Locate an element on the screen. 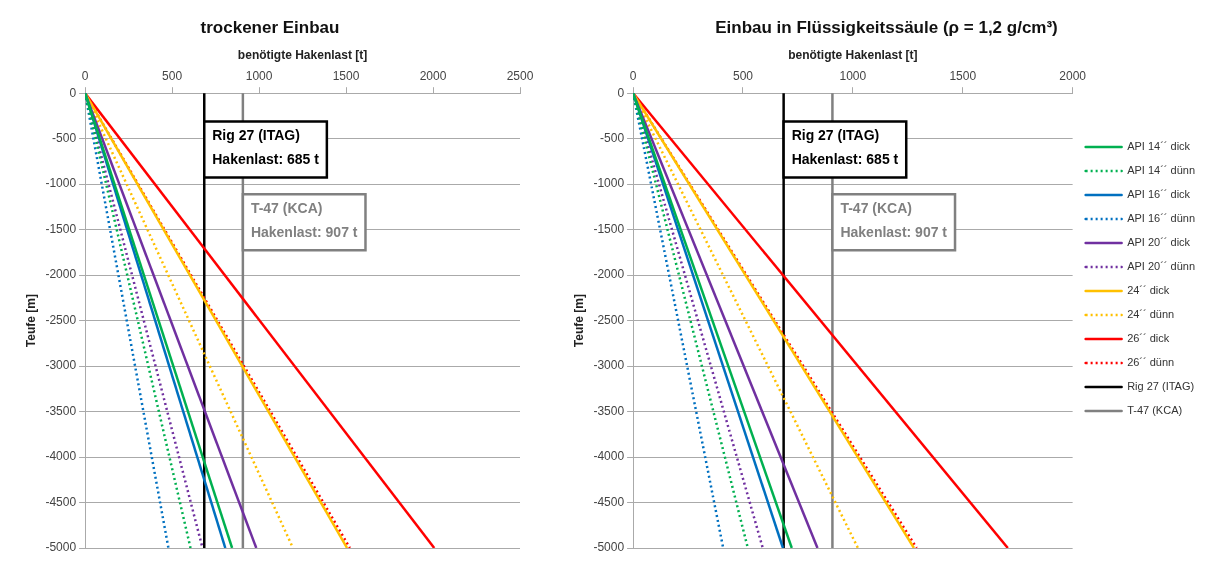  legend-label: API 20´´ dick is located at coordinates (1159, 242).